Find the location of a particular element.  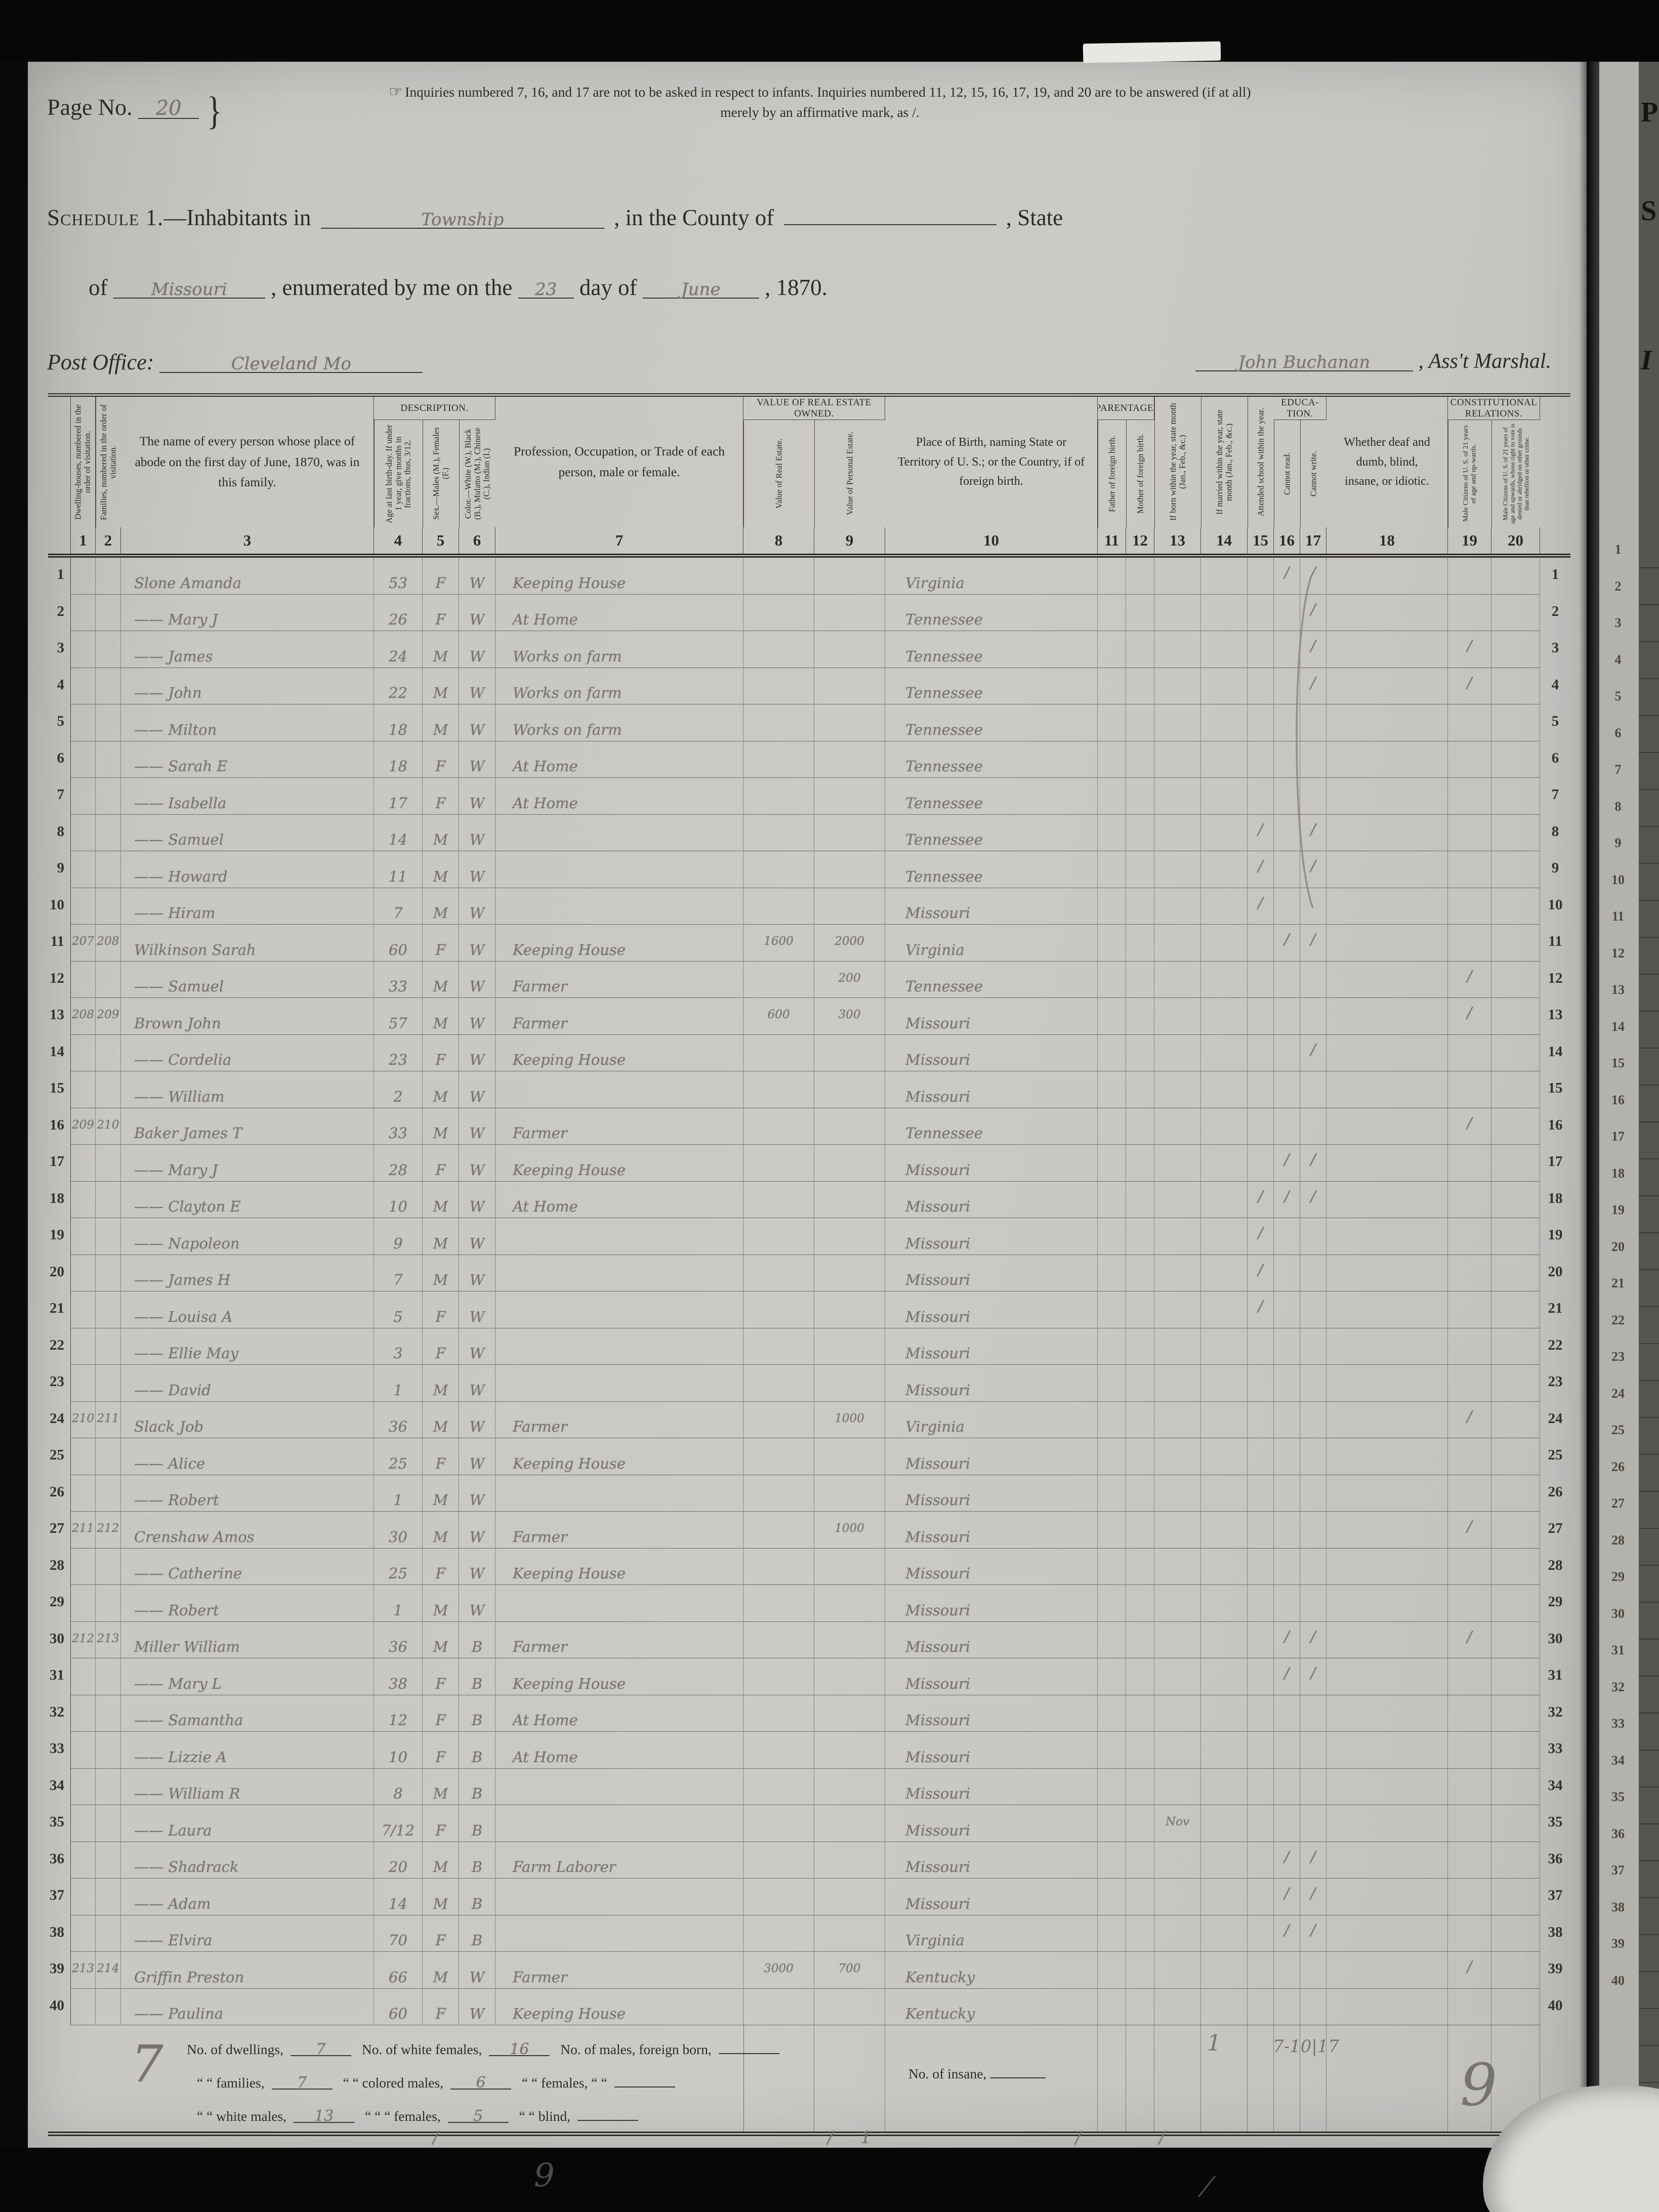

post-office-label: Post Office: is located at coordinates (100, 362).